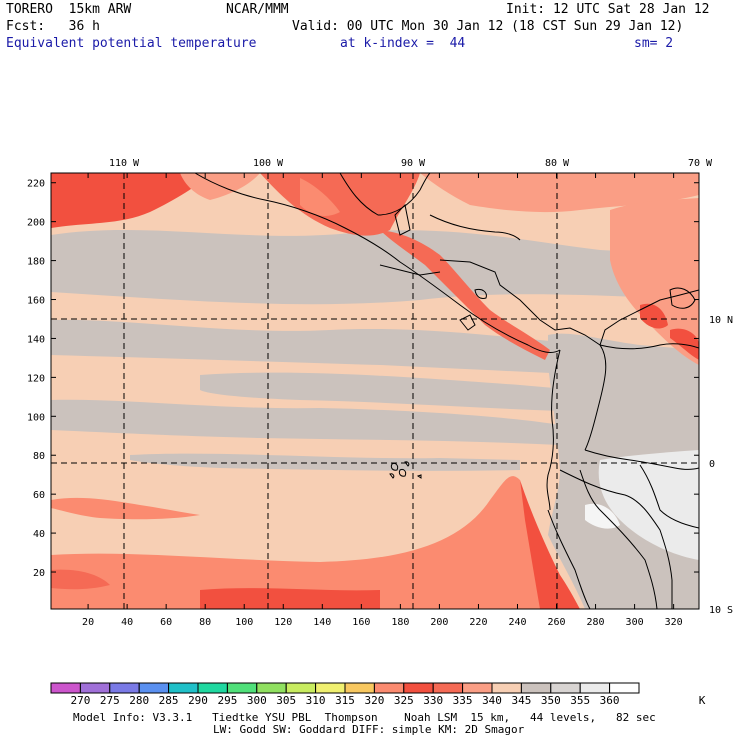 This screenshot has width=740, height=740. I want to click on colorbar-label: 350, so click(550, 700).